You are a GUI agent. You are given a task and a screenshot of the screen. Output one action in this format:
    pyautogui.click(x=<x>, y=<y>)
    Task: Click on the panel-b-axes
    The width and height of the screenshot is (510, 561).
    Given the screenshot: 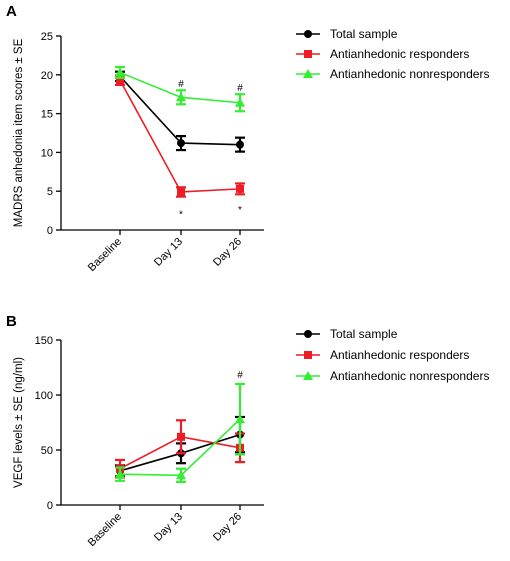 What is the action you would take?
    pyautogui.click(x=160, y=422)
    